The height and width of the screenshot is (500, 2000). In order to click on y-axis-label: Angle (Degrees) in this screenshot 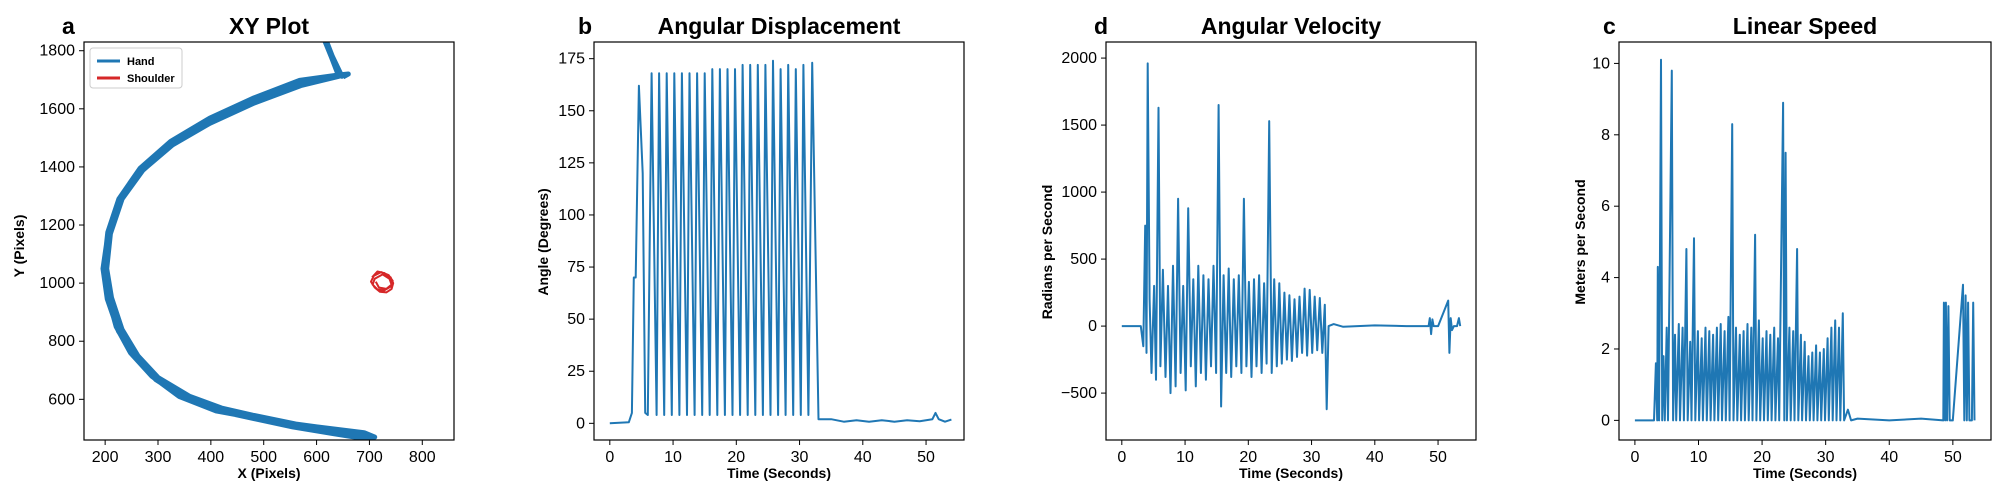, I will do `click(543, 241)`.